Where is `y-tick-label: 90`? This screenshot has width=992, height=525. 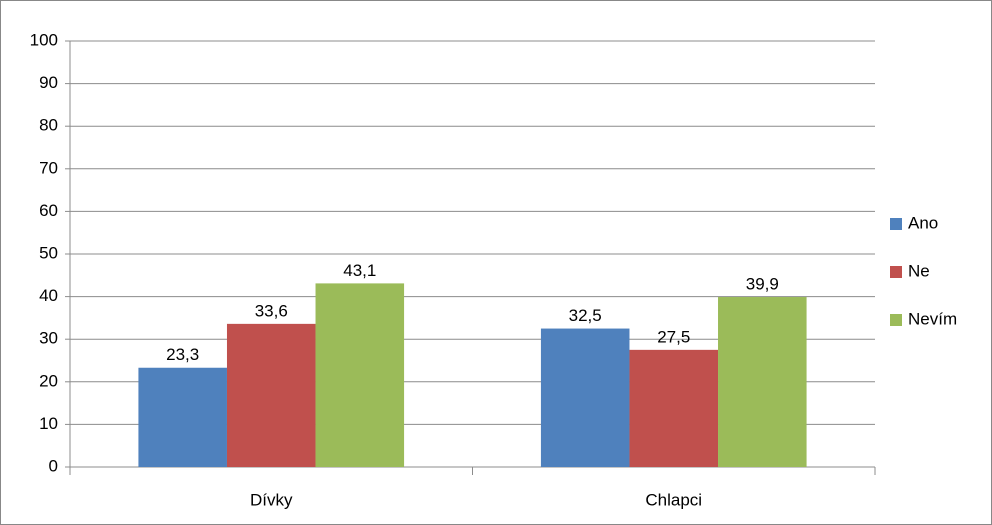 y-tick-label: 90 is located at coordinates (48, 82).